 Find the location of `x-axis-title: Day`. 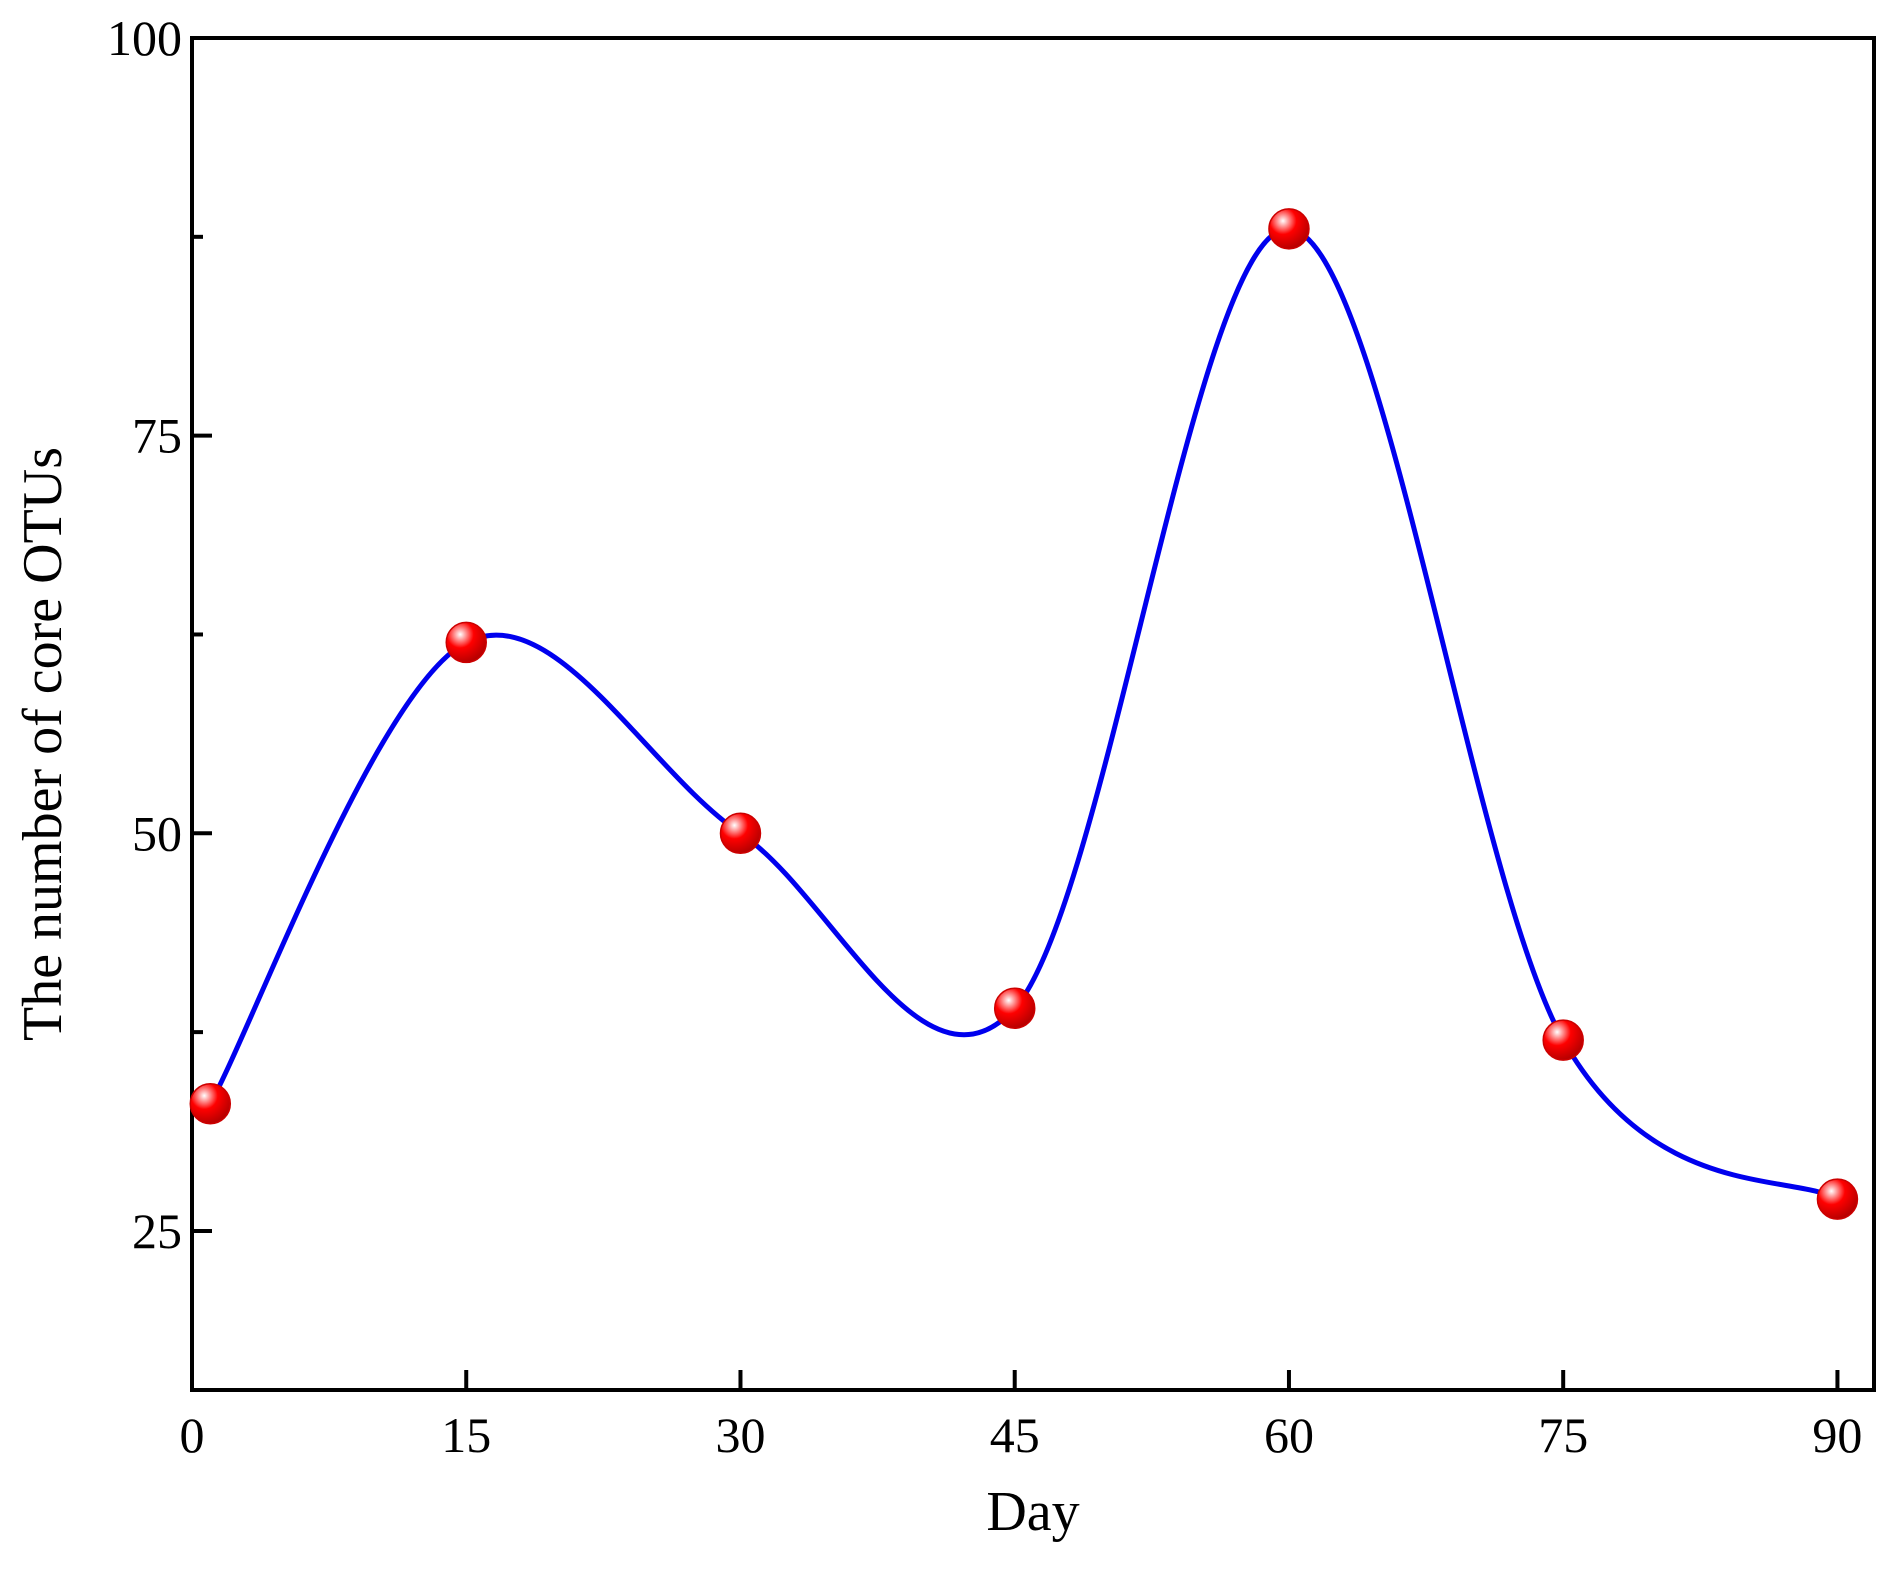

x-axis-title: Day is located at coordinates (1032, 1512).